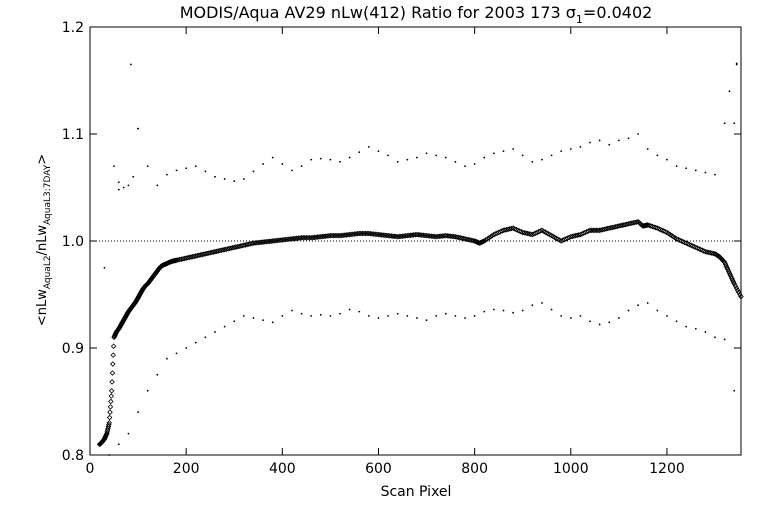  What do you see at coordinates (736, 63) in the screenshot?
I see `outliers-point` at bounding box center [736, 63].